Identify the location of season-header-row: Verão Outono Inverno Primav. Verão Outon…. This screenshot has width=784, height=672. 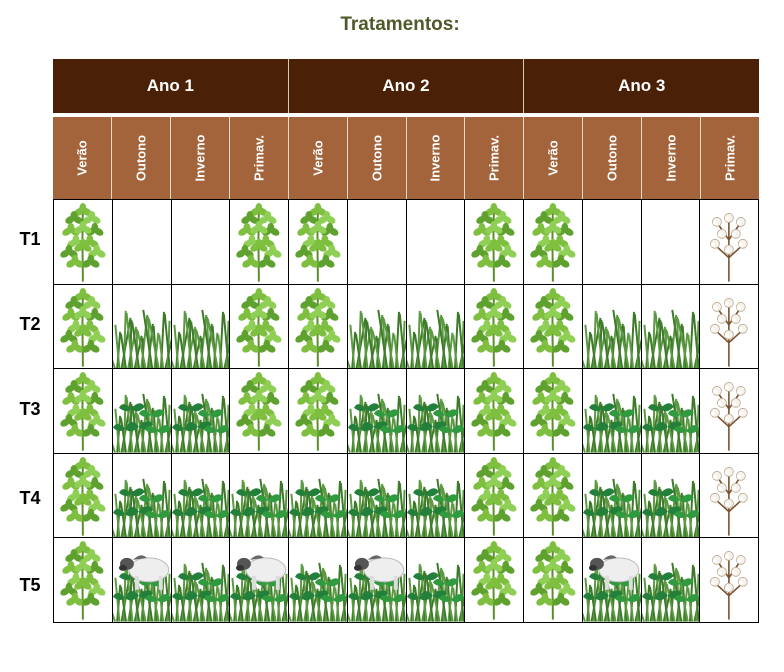
(406, 158).